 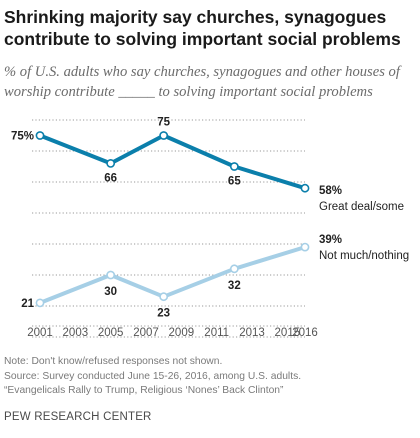 What do you see at coordinates (76, 333) in the screenshot?
I see `x-tick-label: 2003` at bounding box center [76, 333].